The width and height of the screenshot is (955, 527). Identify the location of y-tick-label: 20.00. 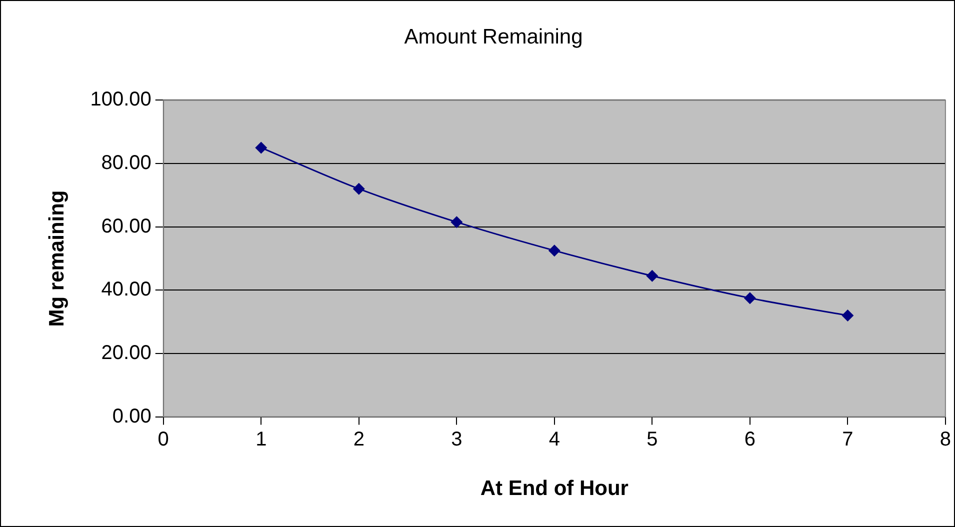
(126, 353).